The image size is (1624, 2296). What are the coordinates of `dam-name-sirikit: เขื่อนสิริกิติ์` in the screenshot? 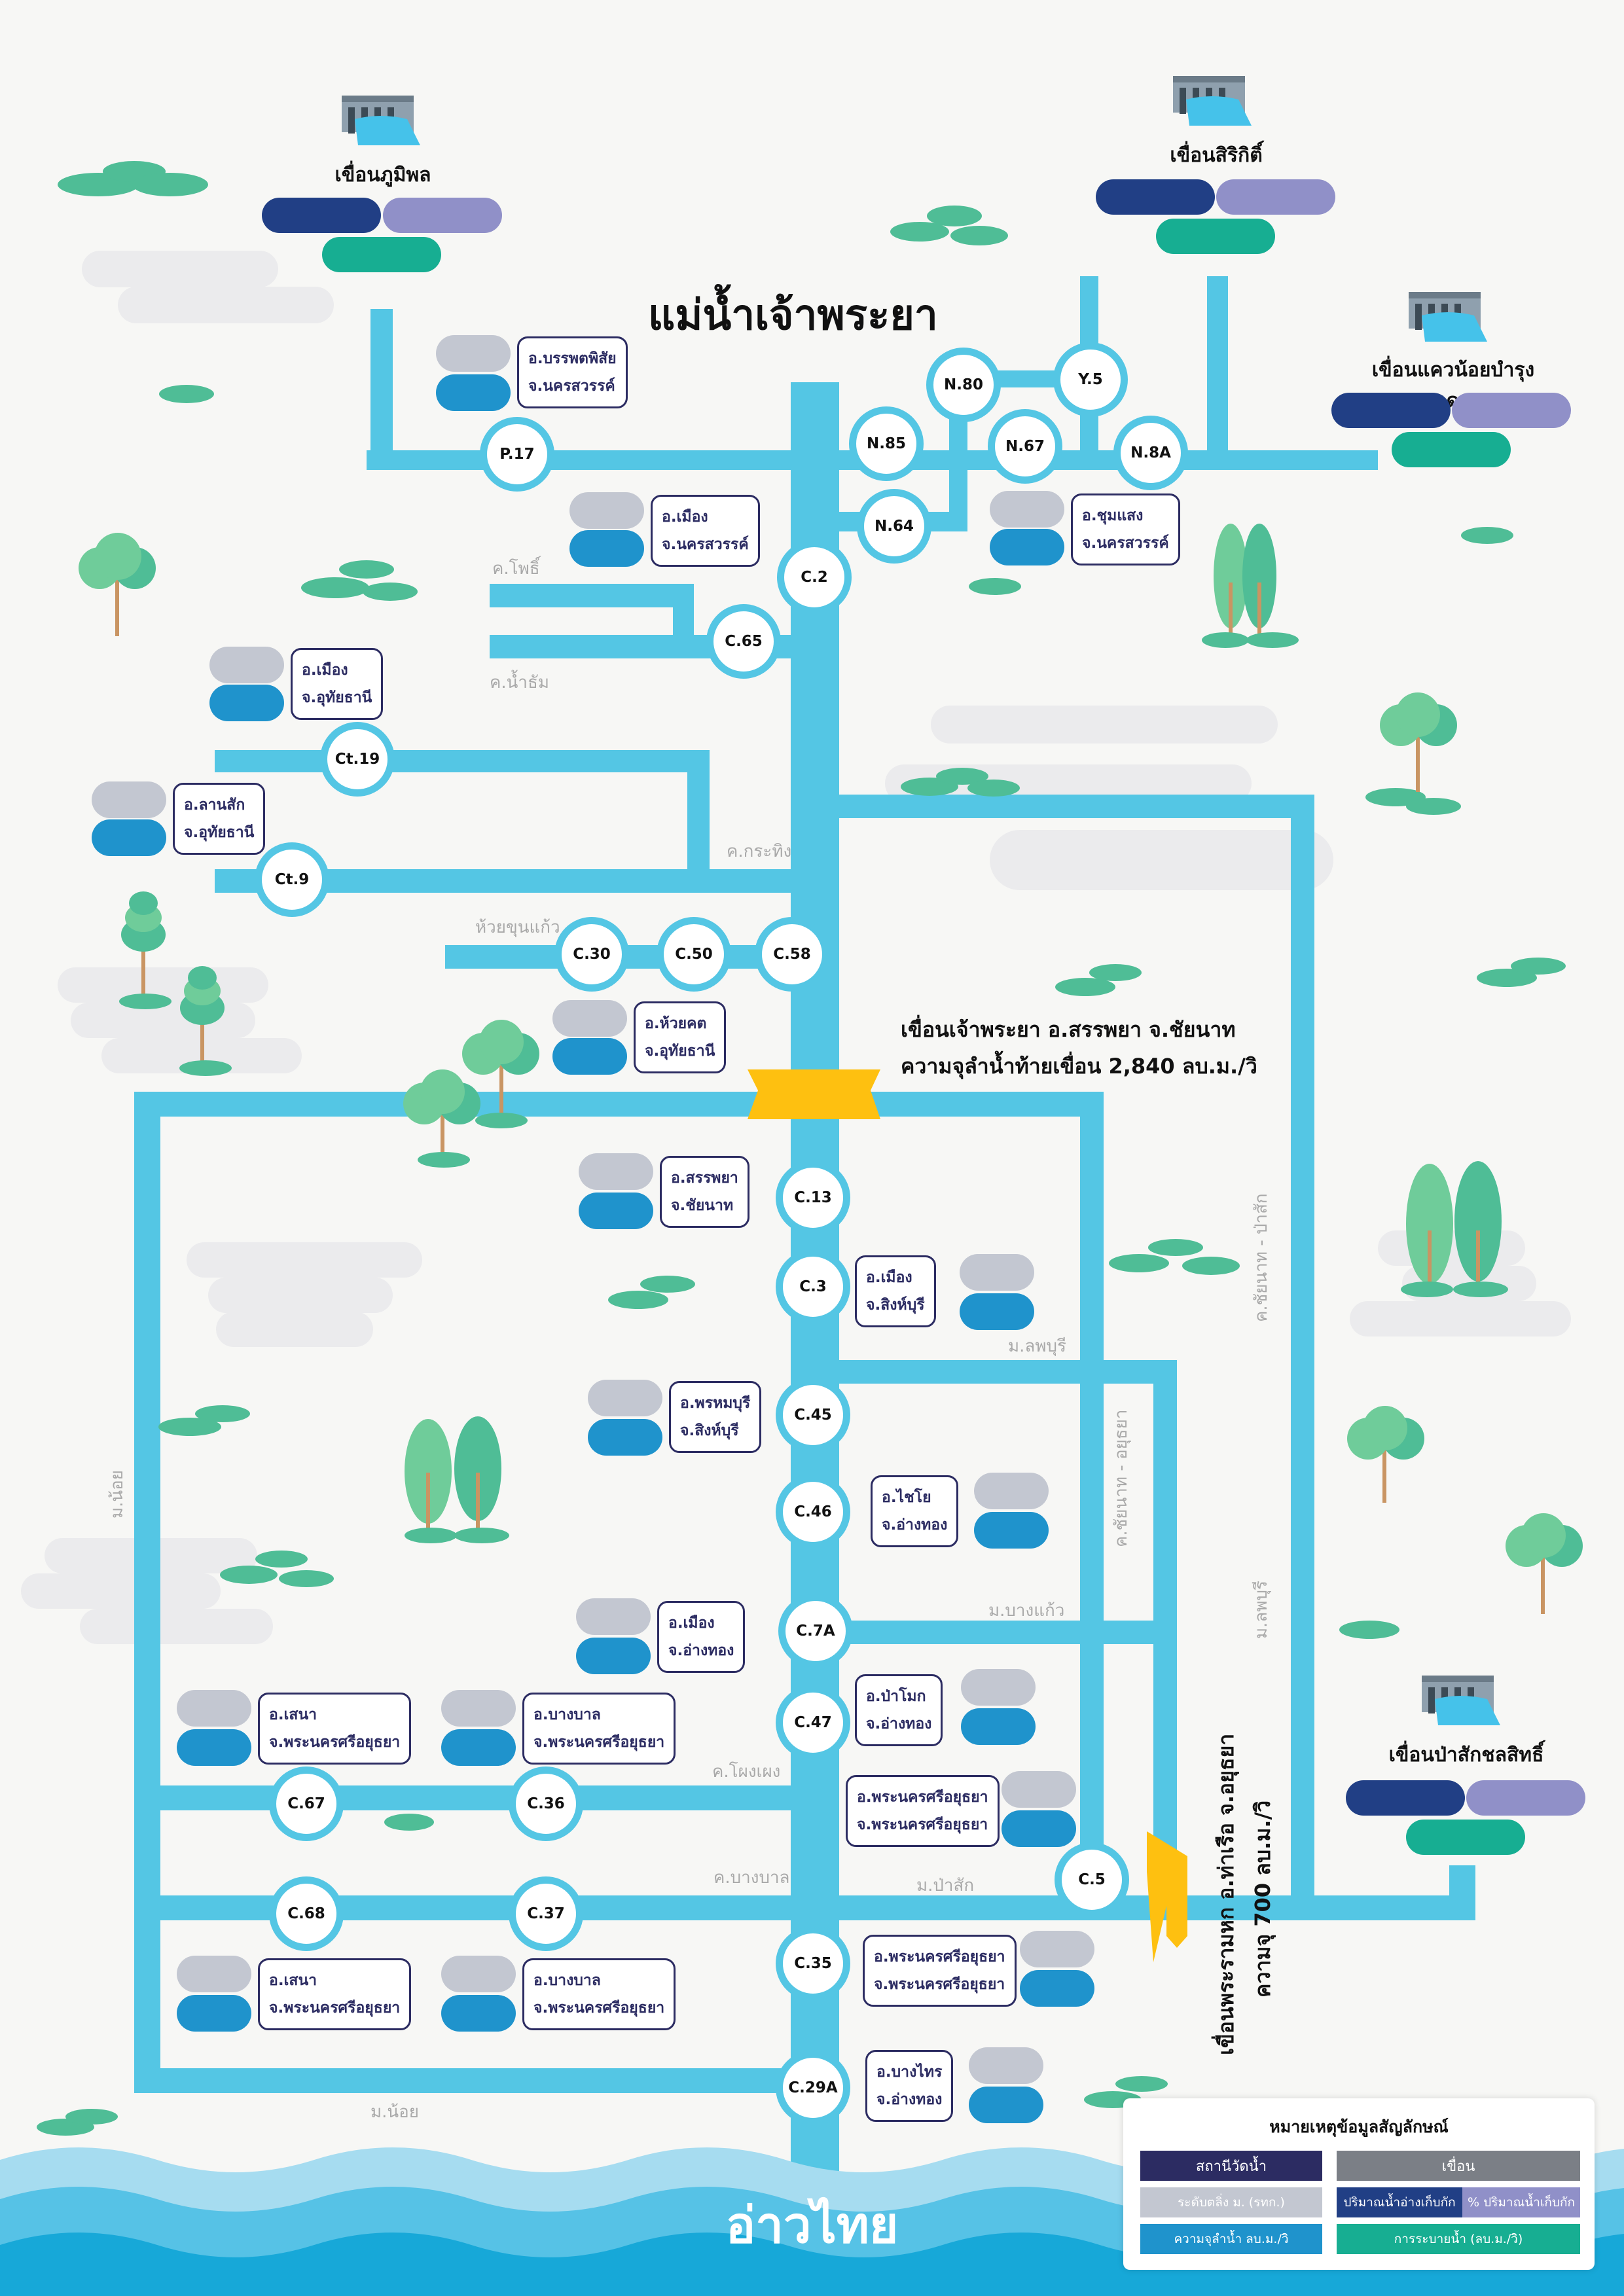 It's located at (1216, 155).